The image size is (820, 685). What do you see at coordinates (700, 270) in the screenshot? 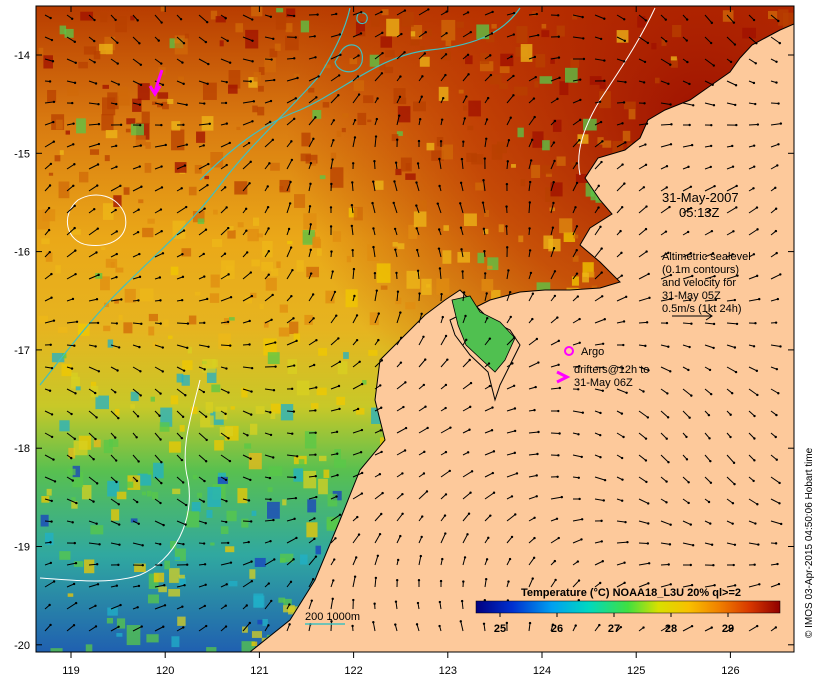
I see `altimetry-legend-line: (0.1m contours)` at bounding box center [700, 270].